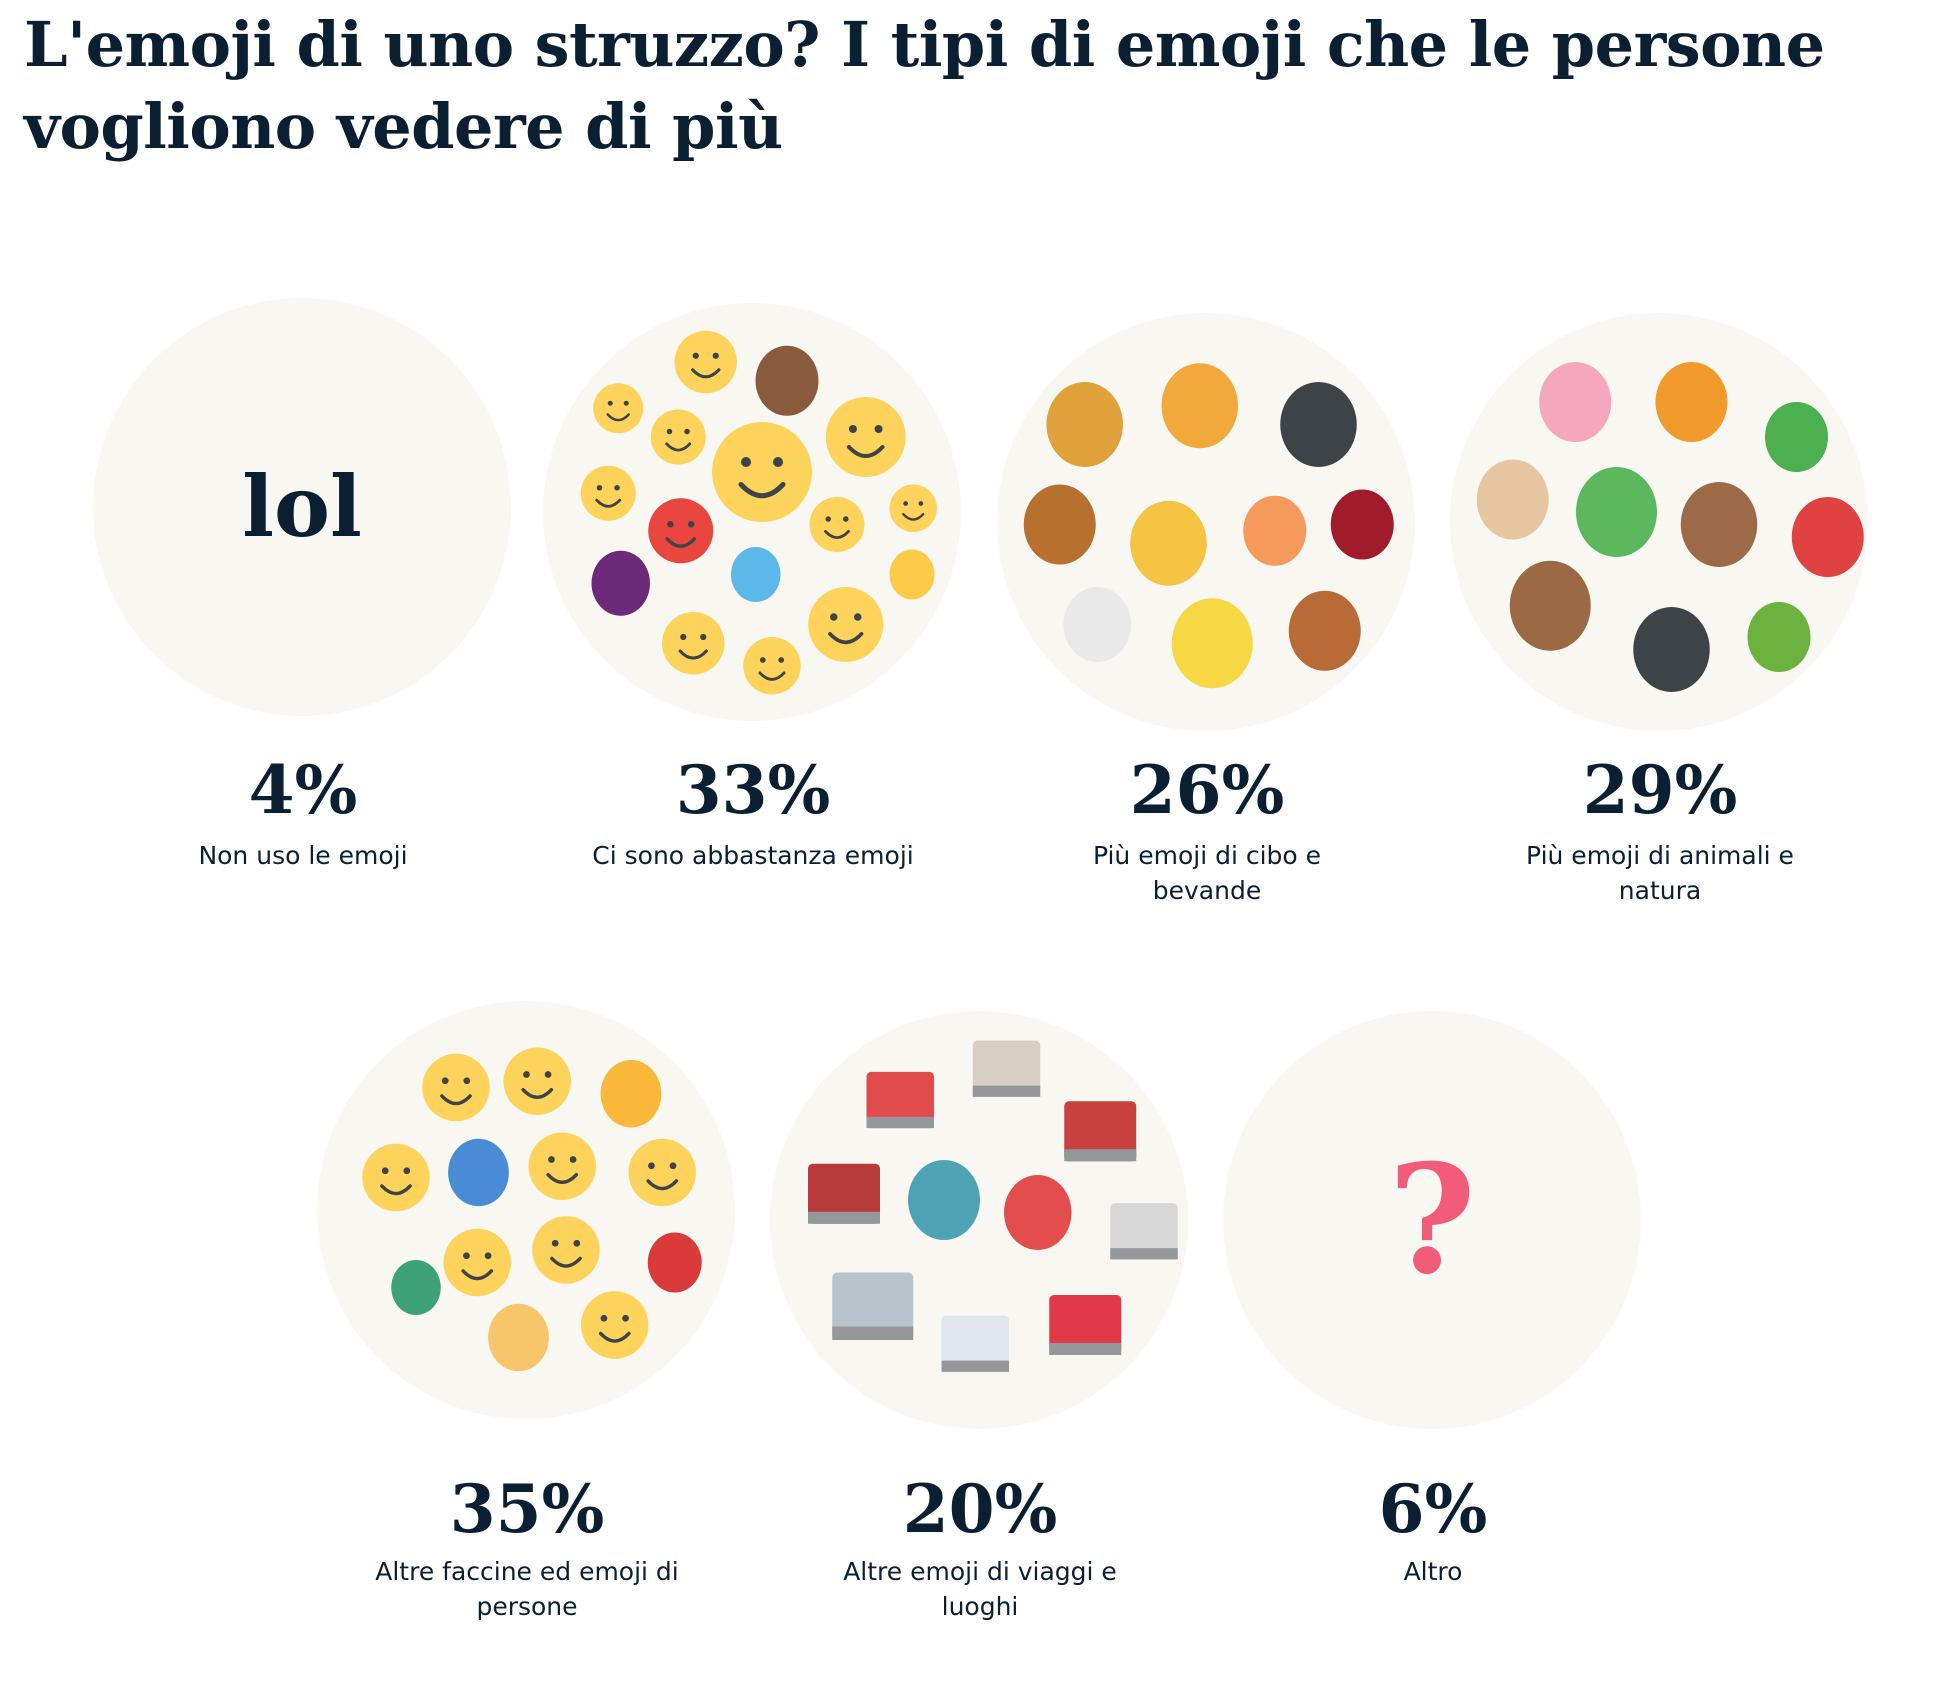  Describe the element at coordinates (837, 524) in the screenshot. I see `nerd-emoji` at that location.